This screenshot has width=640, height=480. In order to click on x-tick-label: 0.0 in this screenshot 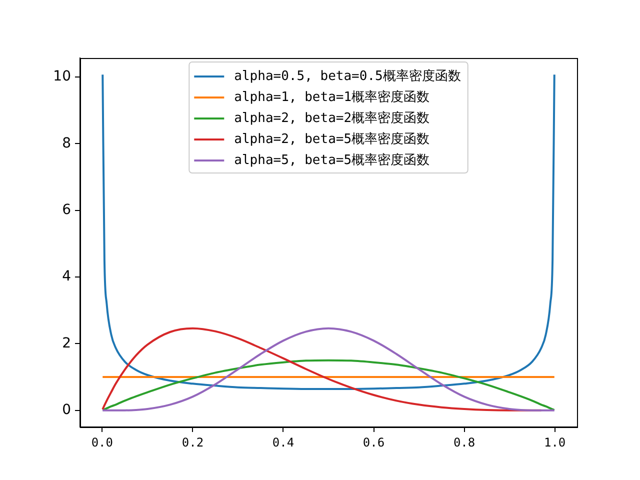, I will do `click(102, 442)`.